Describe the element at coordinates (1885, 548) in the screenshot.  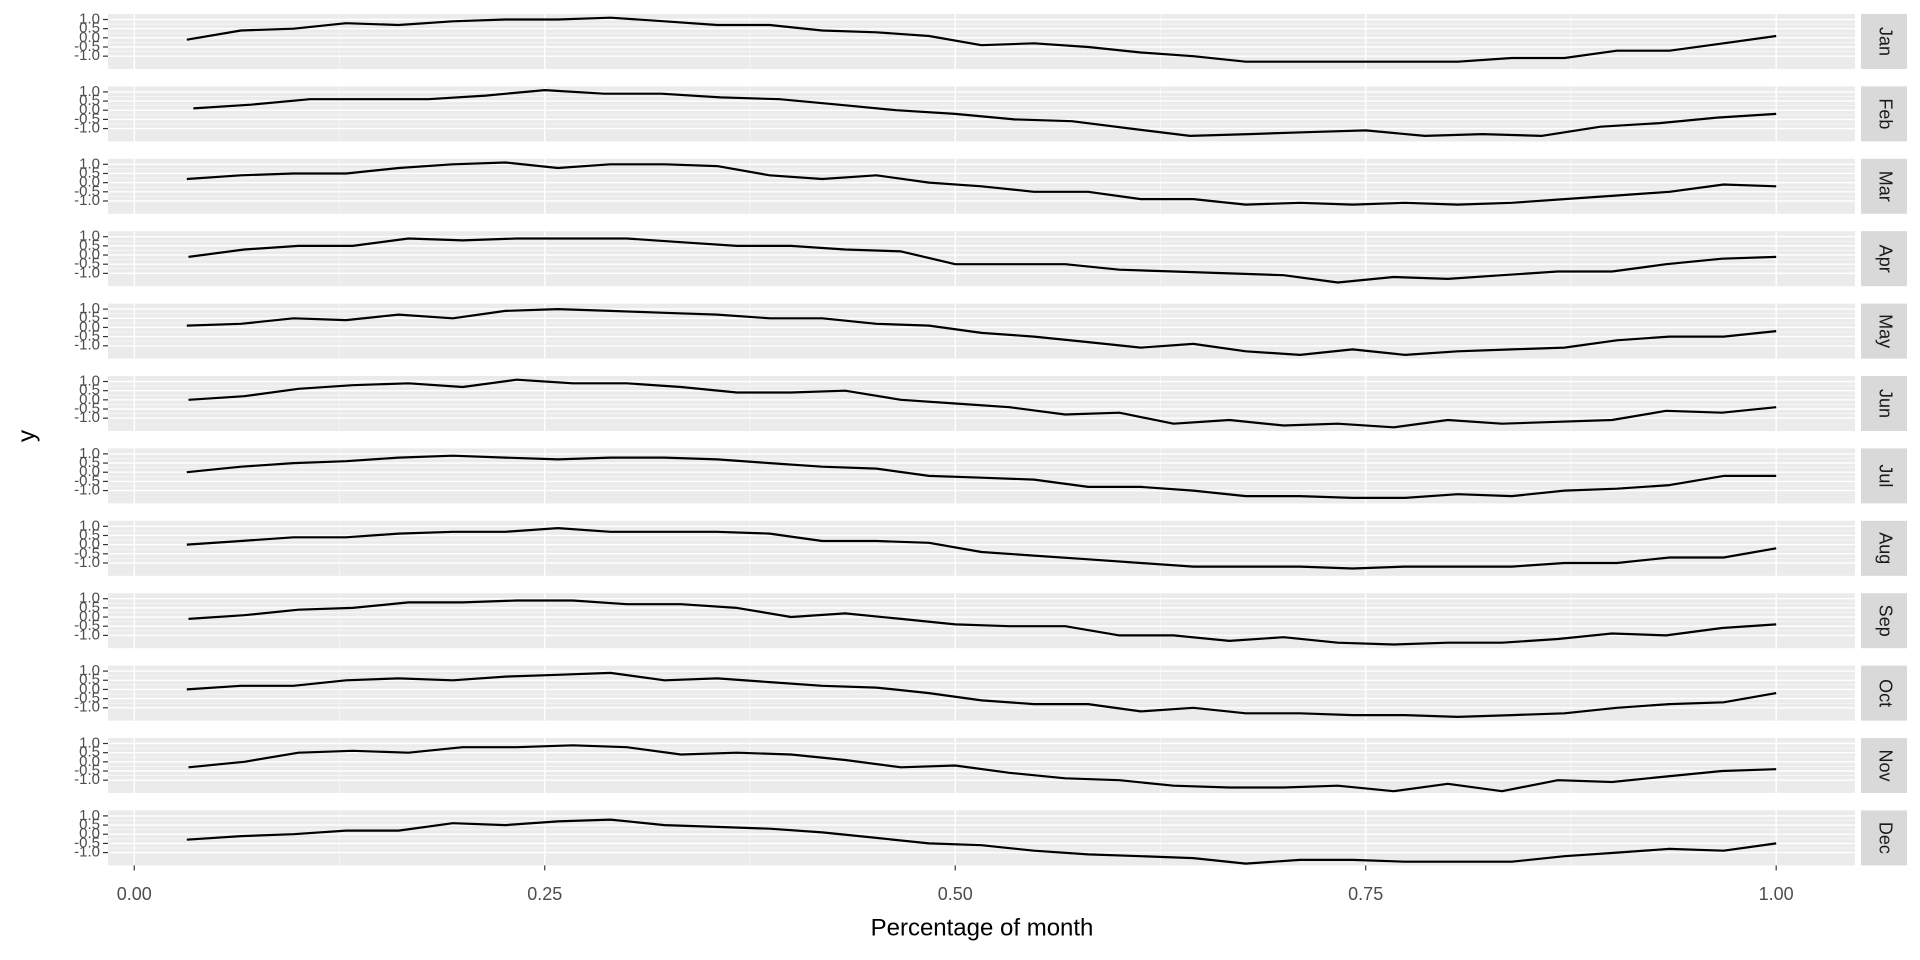
I see `strip-text: Aug` at that location.